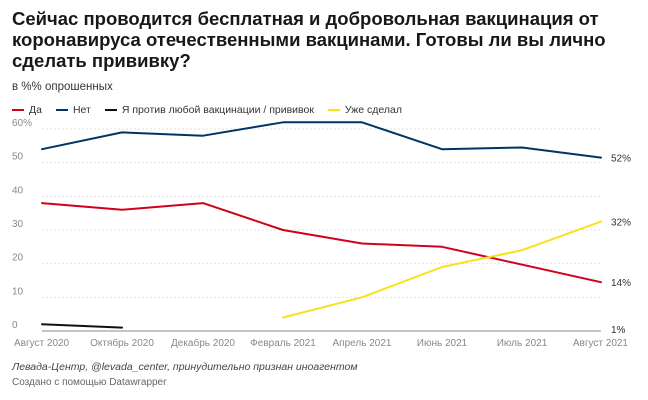  I want to click on legend-item-vaccinated: Уже сделал, so click(364, 110).